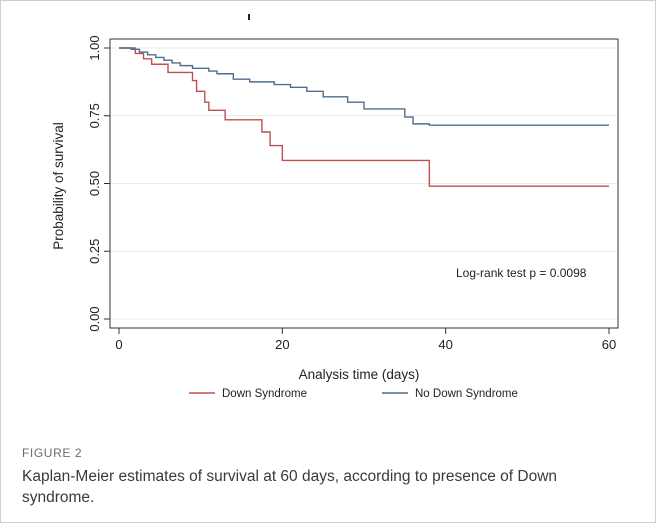 The height and width of the screenshot is (523, 656). Describe the element at coordinates (353, 394) in the screenshot. I see `legend: Down Syndrome No Down Syndrome` at that location.